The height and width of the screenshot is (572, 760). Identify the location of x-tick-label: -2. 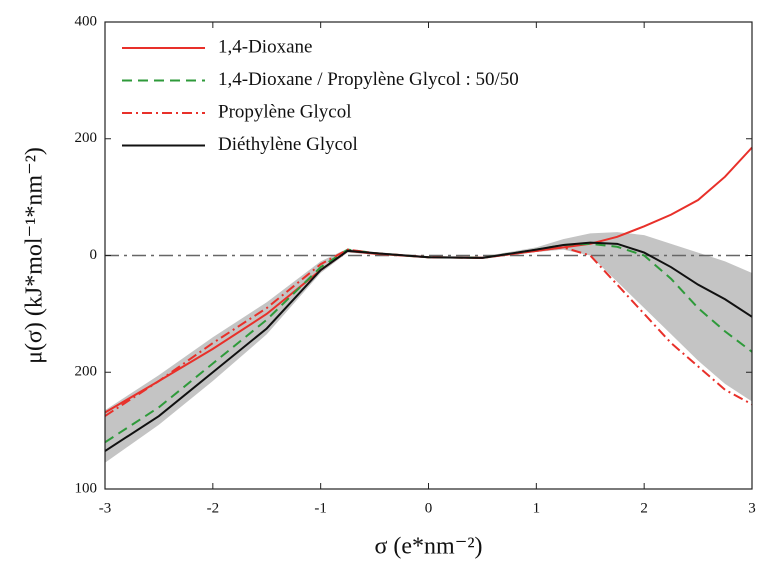
(213, 508).